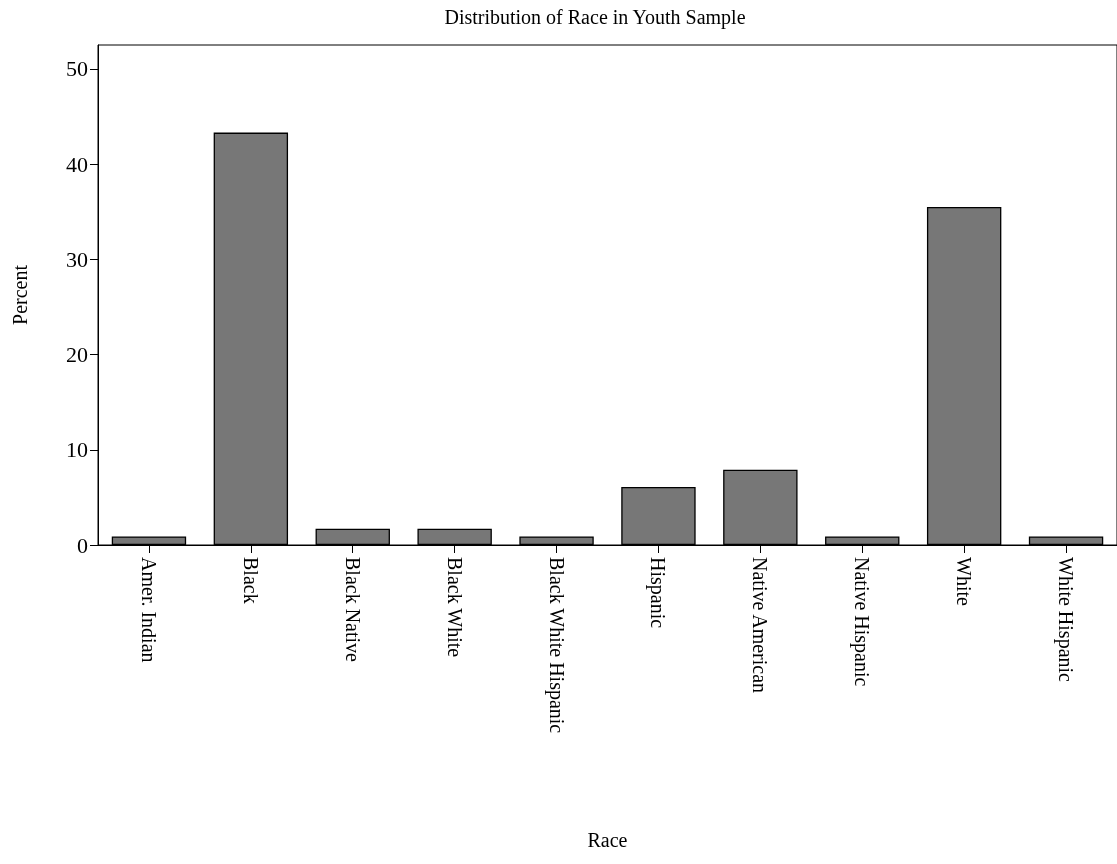  Describe the element at coordinates (250, 580) in the screenshot. I see `x-tick-label: Black` at that location.